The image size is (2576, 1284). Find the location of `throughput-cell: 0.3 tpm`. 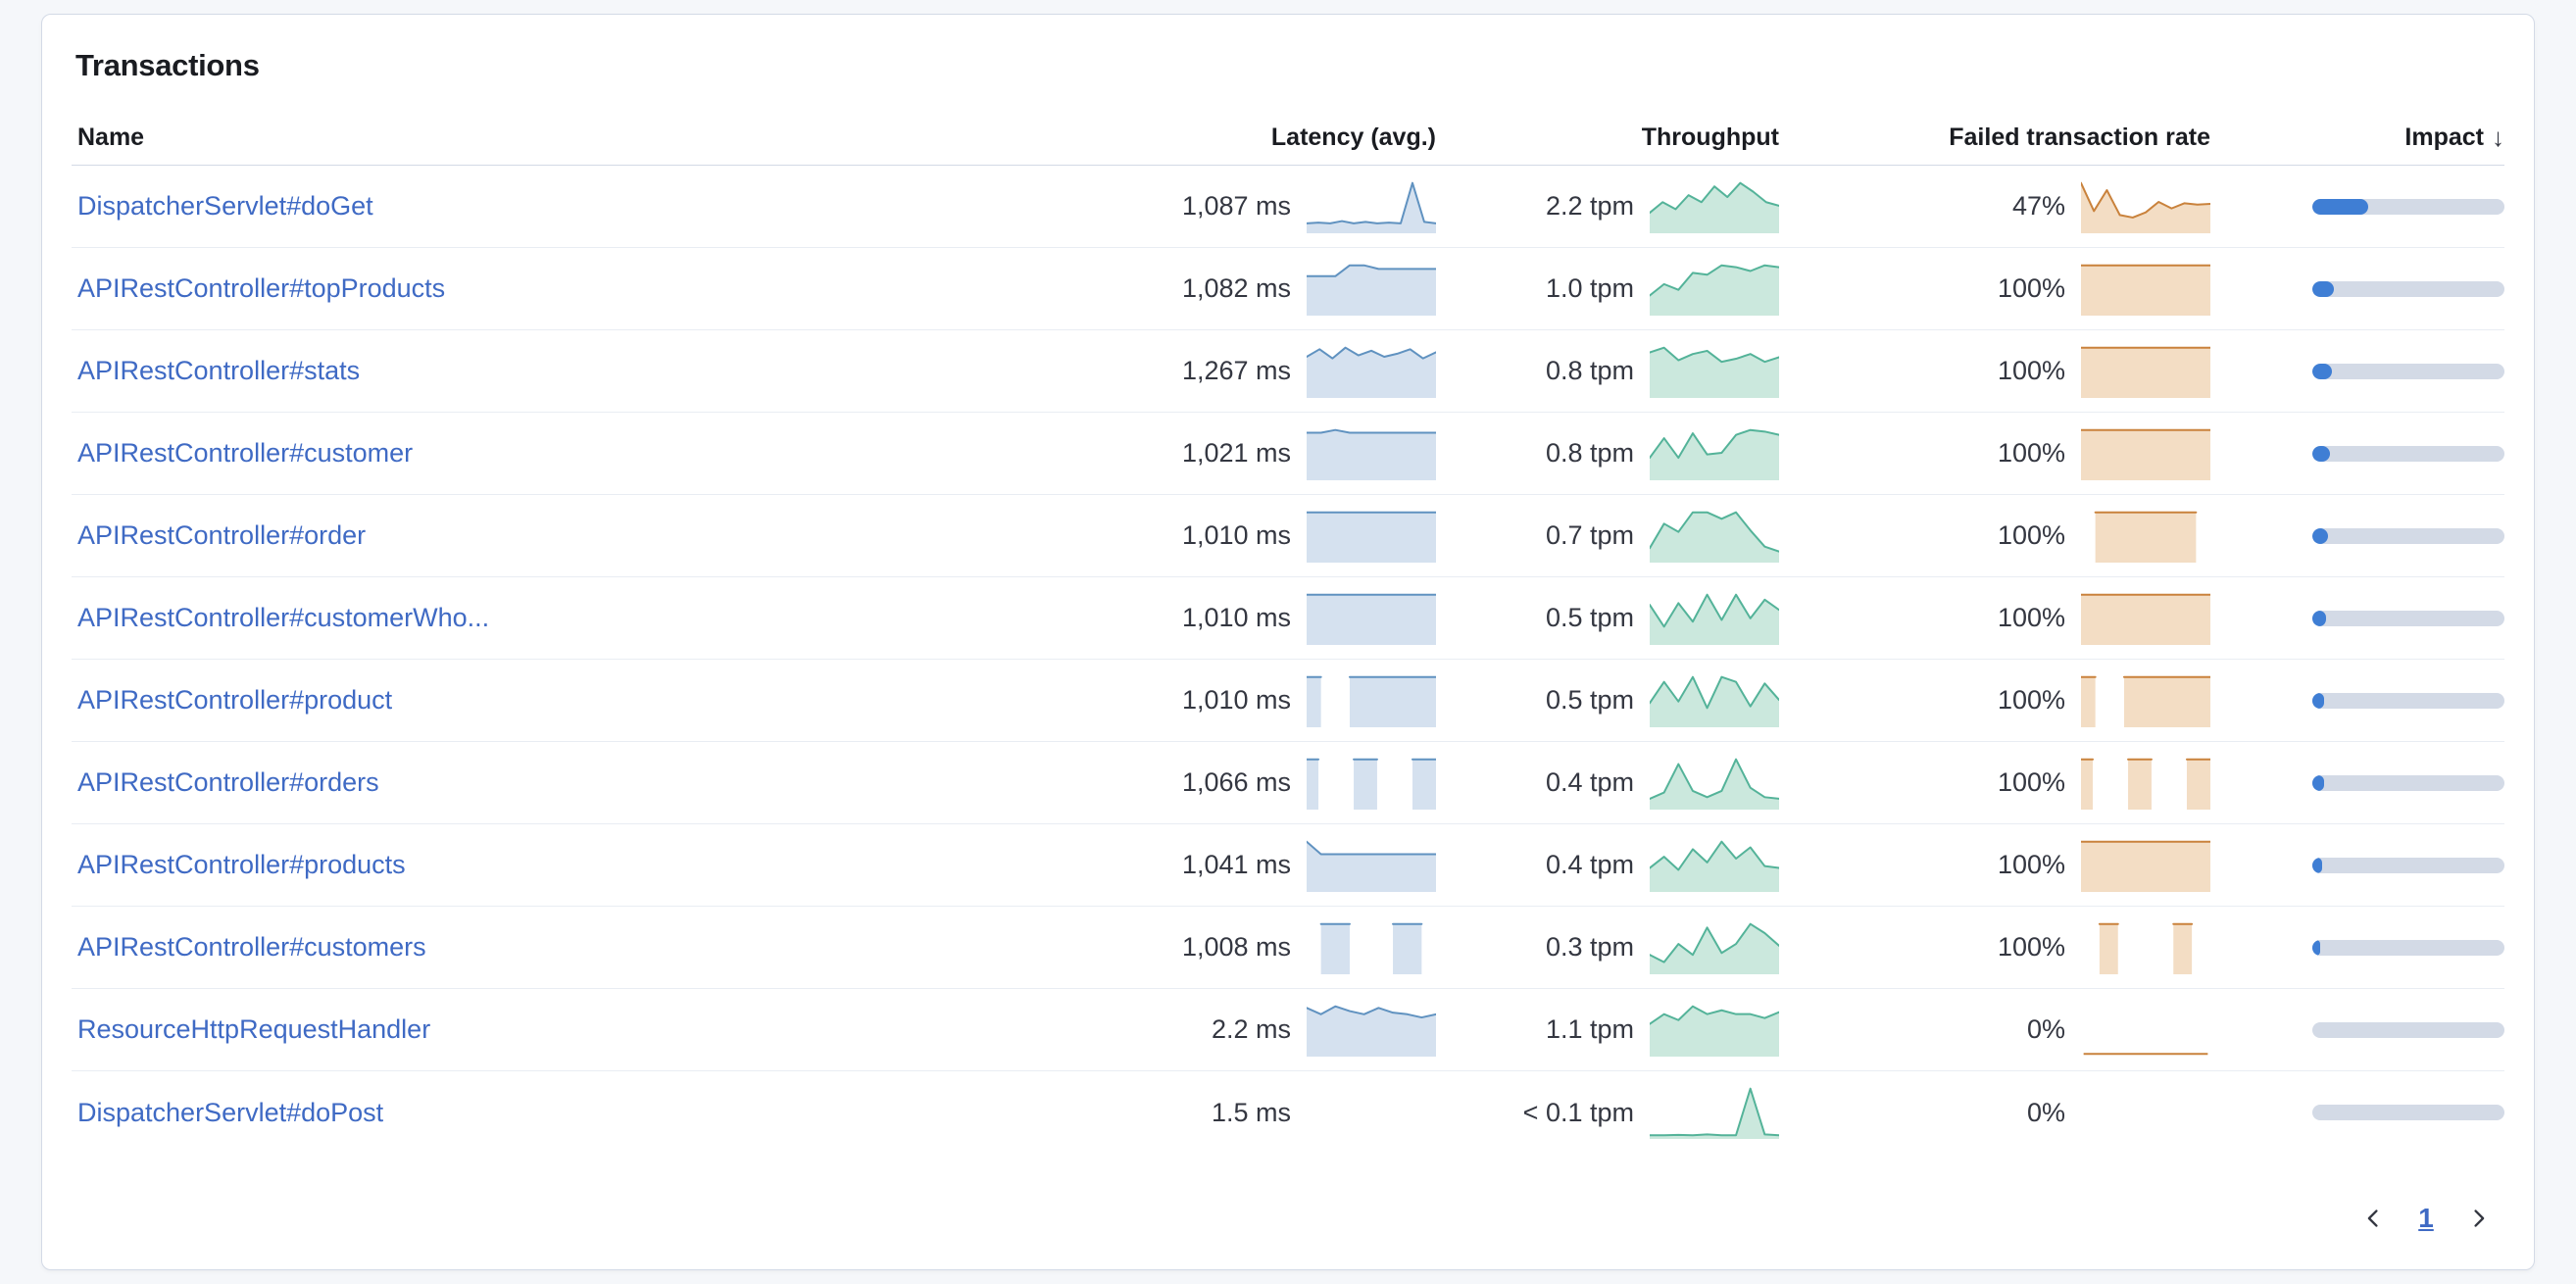

throughput-cell: 0.3 tpm is located at coordinates (1607, 947).